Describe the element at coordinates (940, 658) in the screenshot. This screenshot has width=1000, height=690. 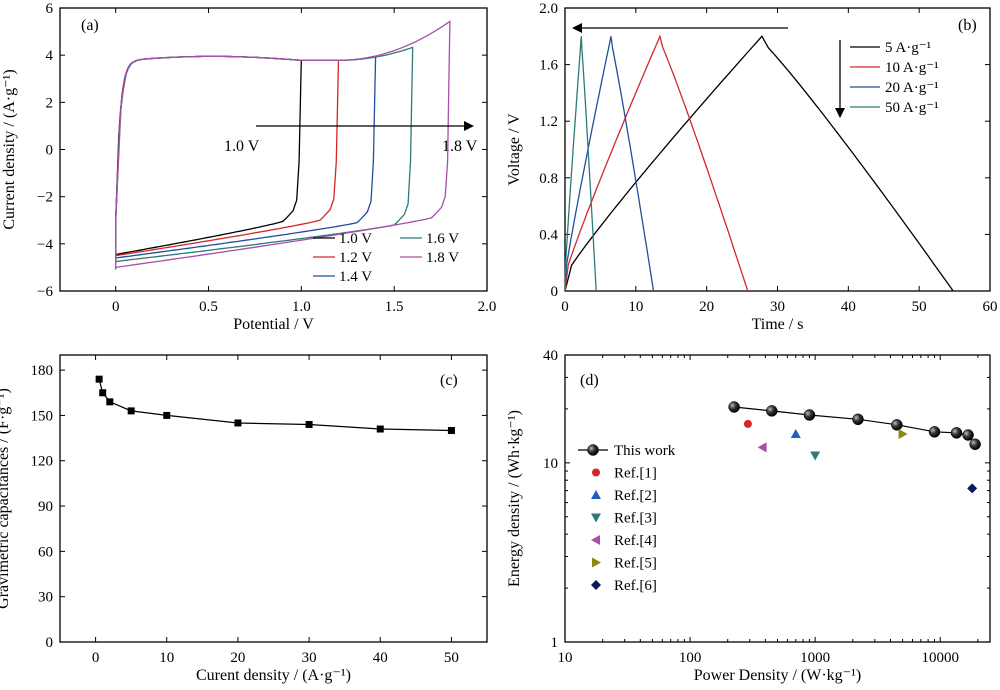
I see `panel-d-xtick-label: 10000` at that location.